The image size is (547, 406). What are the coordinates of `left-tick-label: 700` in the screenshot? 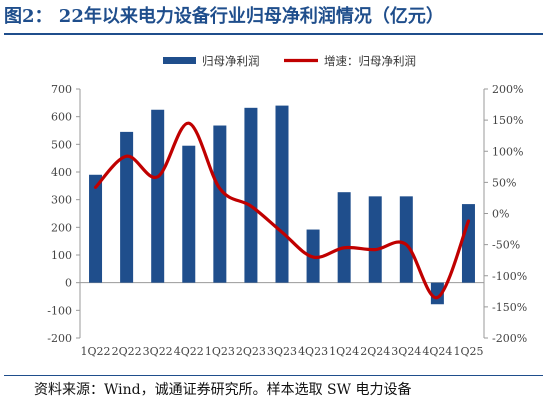 It's located at (61, 89).